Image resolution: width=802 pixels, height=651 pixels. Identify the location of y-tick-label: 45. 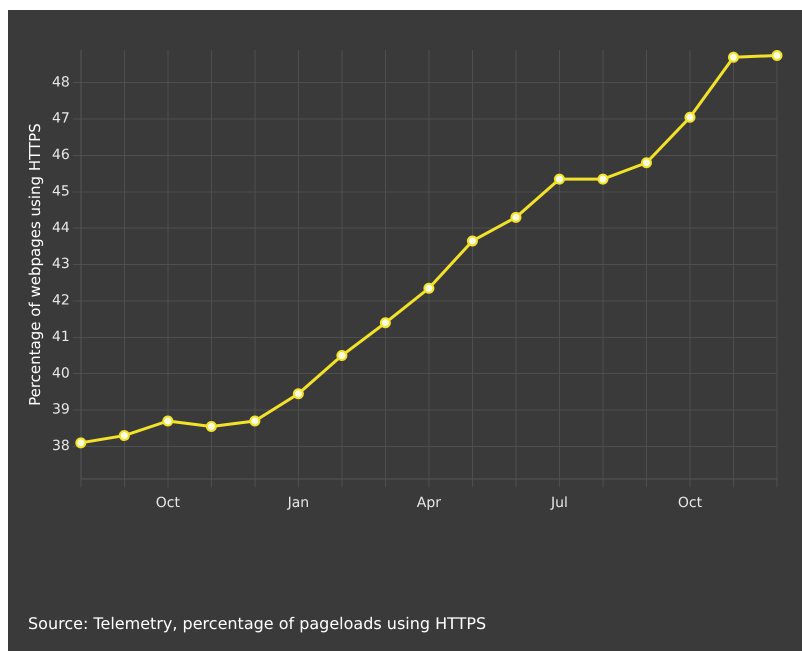
(61, 191).